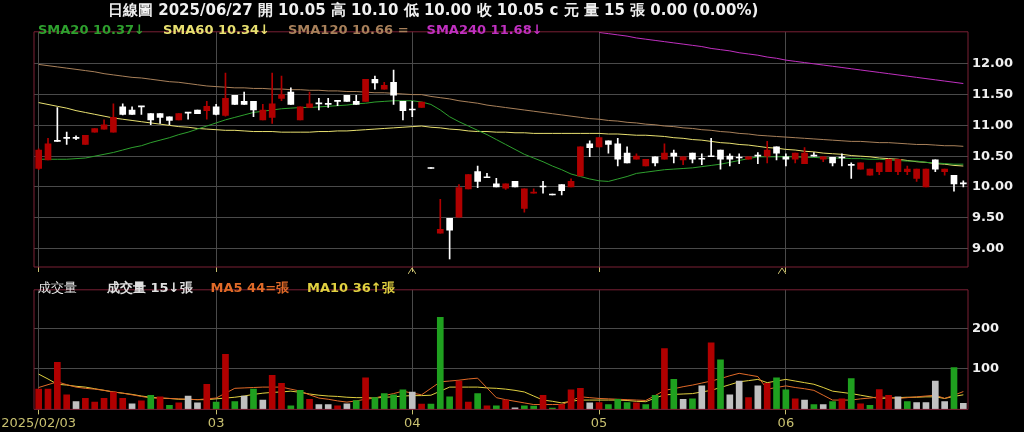 This screenshot has width=1024, height=432. Describe the element at coordinates (993, 93) in the screenshot. I see `y-tick-label: 11.50` at that location.